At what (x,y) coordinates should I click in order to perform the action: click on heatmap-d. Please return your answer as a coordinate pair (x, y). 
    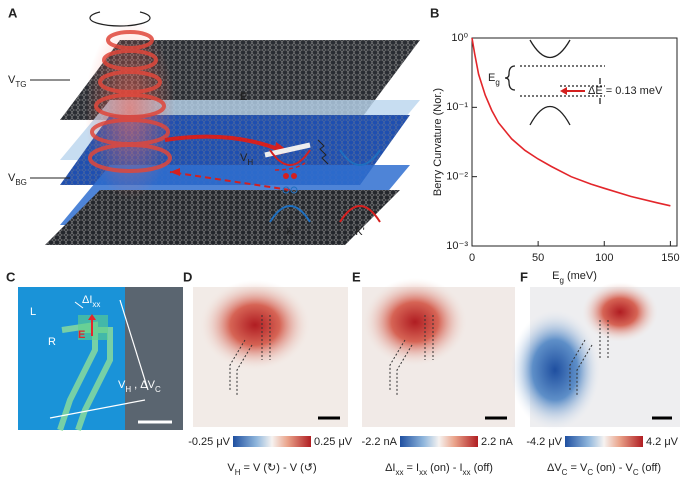
    Looking at the image, I should click on (270, 353).